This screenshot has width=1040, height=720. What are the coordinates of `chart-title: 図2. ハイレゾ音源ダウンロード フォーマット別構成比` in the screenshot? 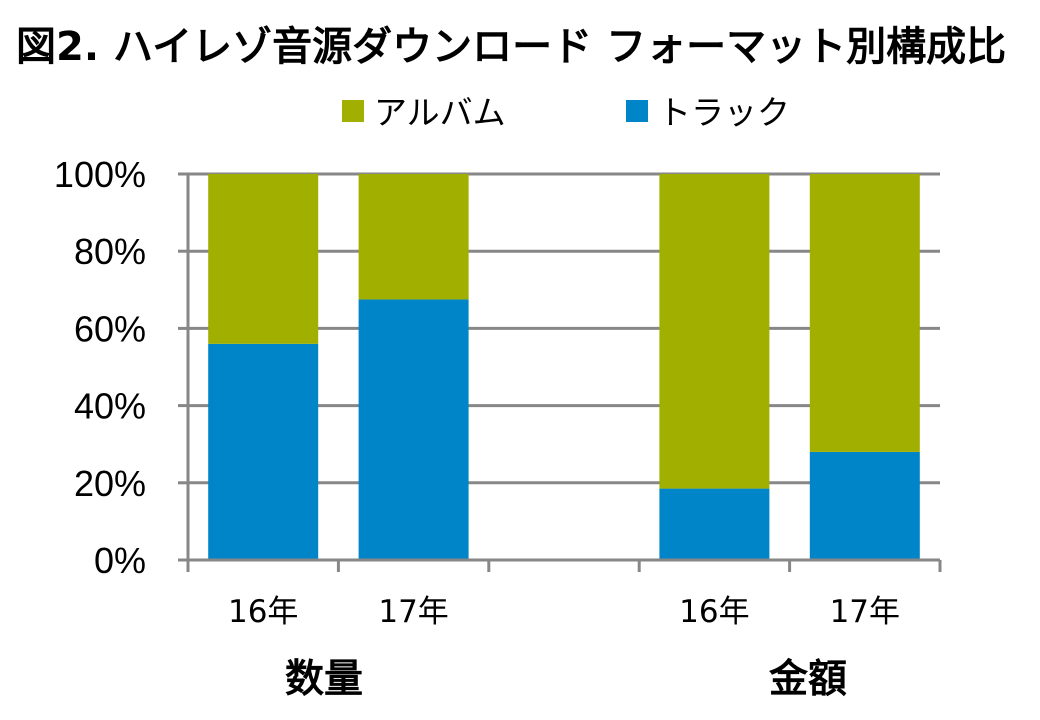 It's located at (511, 47).